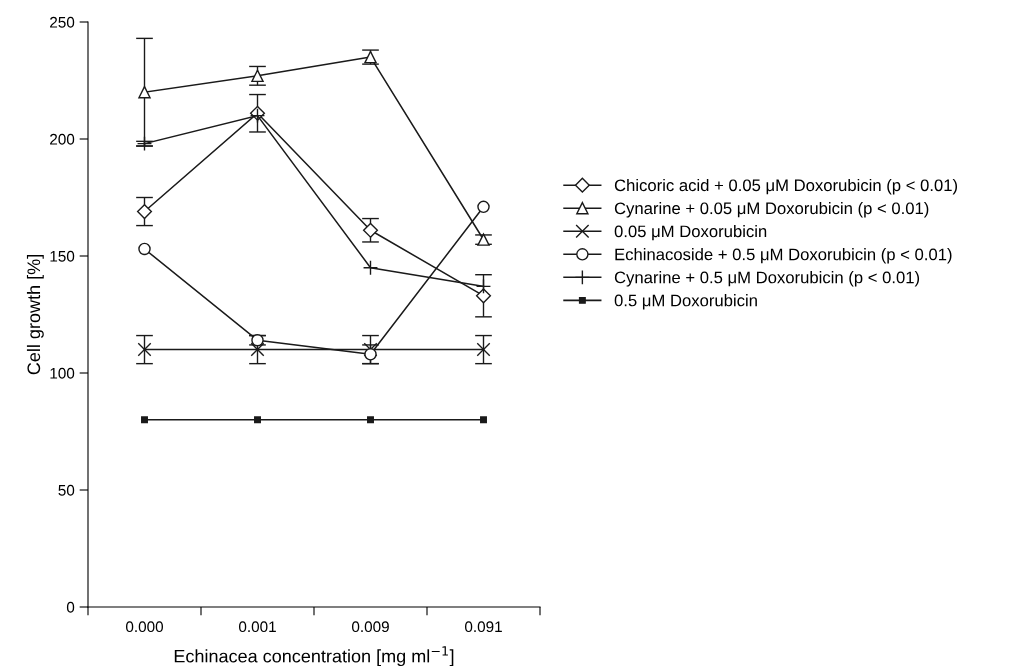  I want to click on x-tick-label: 0.091, so click(483, 627).